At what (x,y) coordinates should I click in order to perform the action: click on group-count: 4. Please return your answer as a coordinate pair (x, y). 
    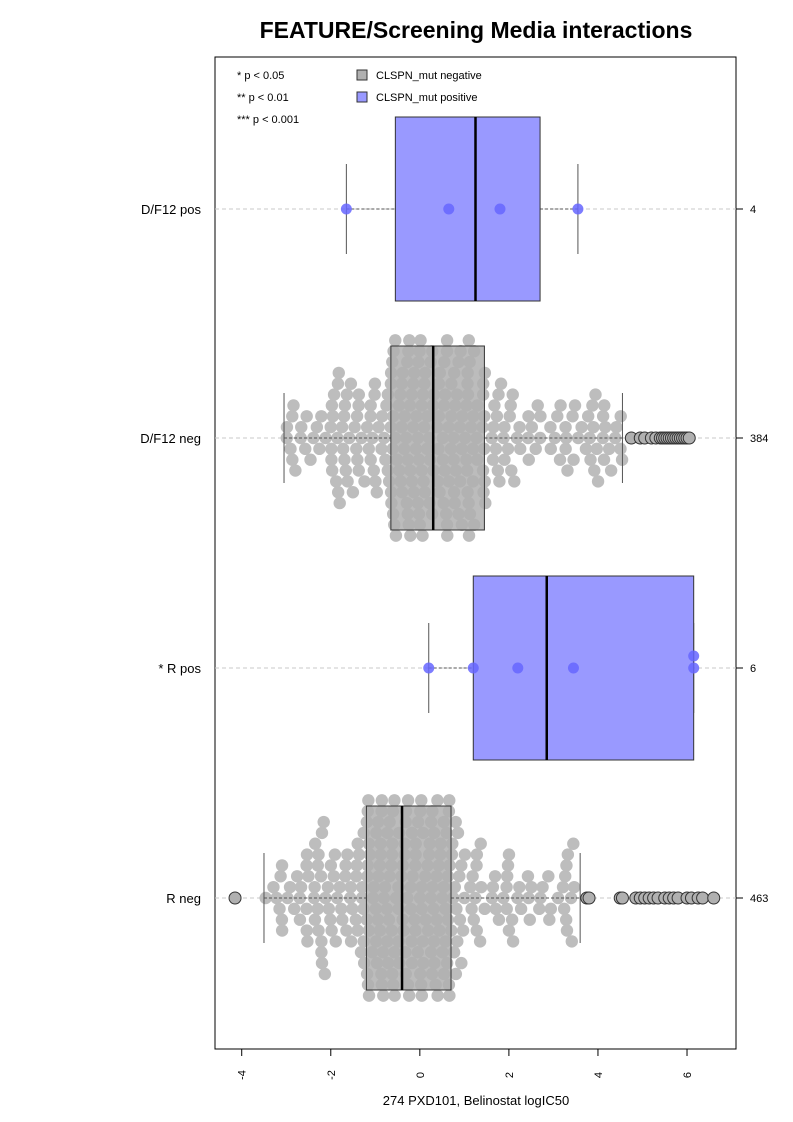
    Looking at the image, I should click on (753, 210).